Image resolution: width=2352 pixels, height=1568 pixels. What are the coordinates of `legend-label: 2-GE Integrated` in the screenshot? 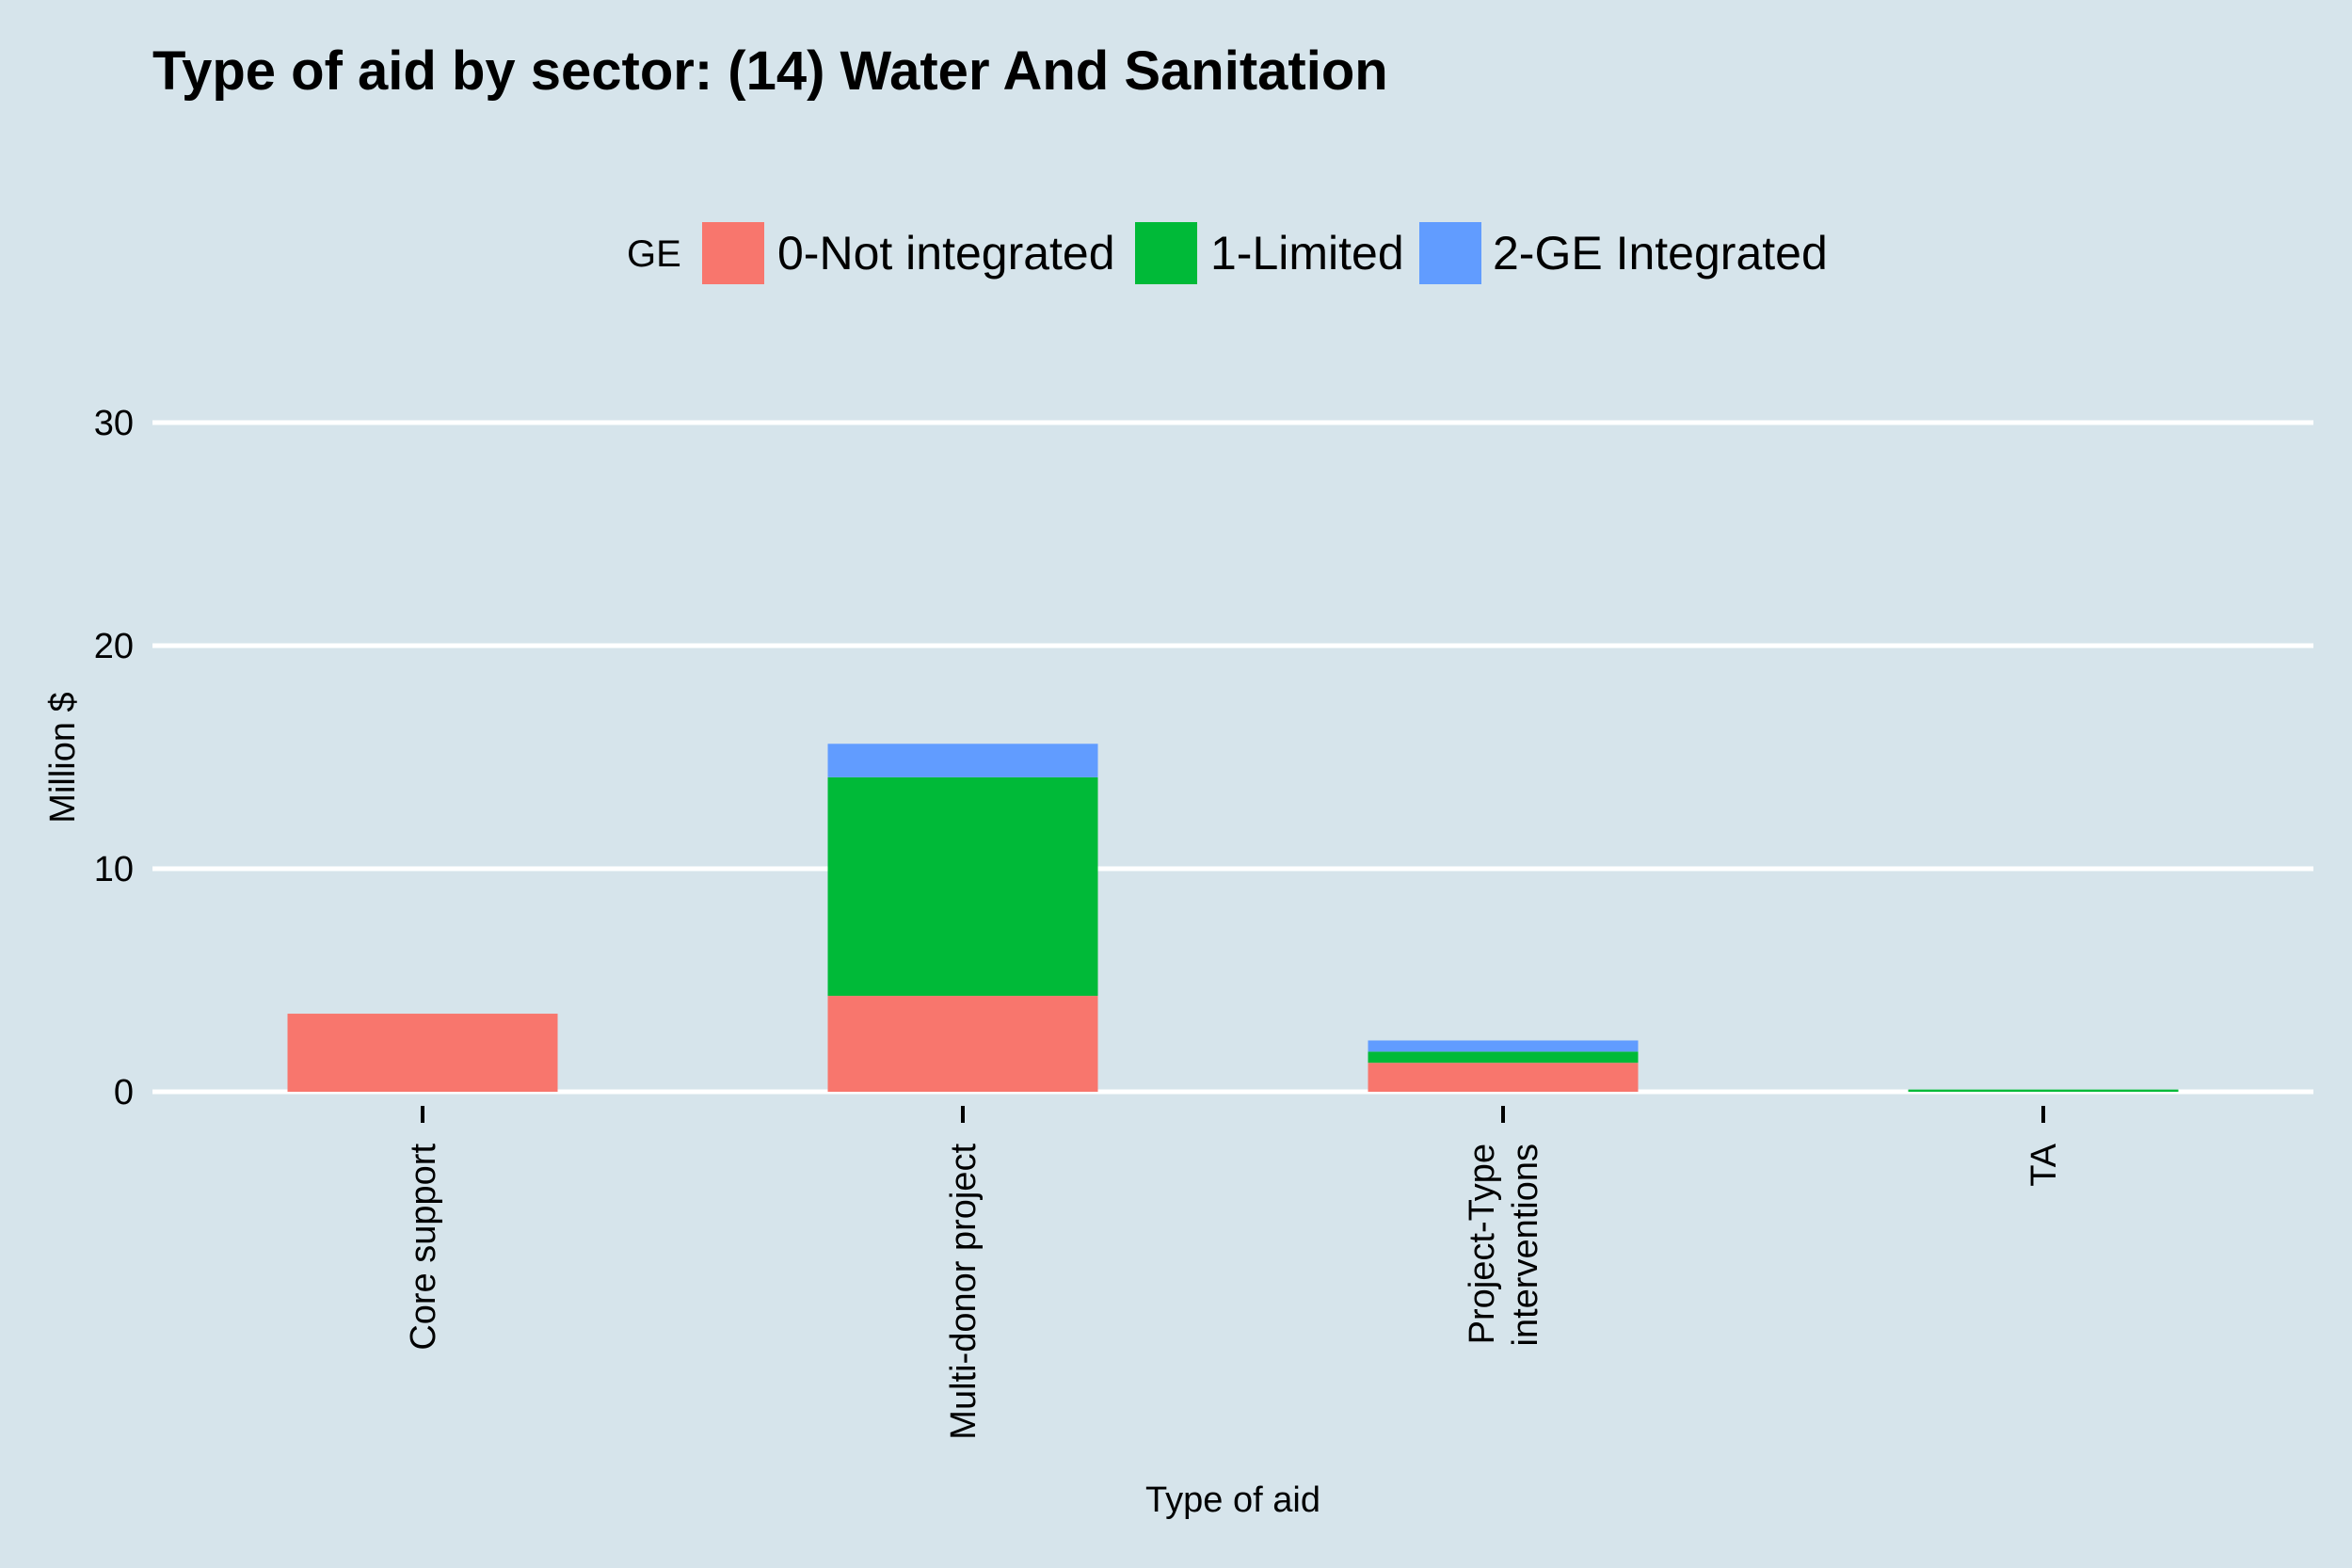 It's located at (1660, 253).